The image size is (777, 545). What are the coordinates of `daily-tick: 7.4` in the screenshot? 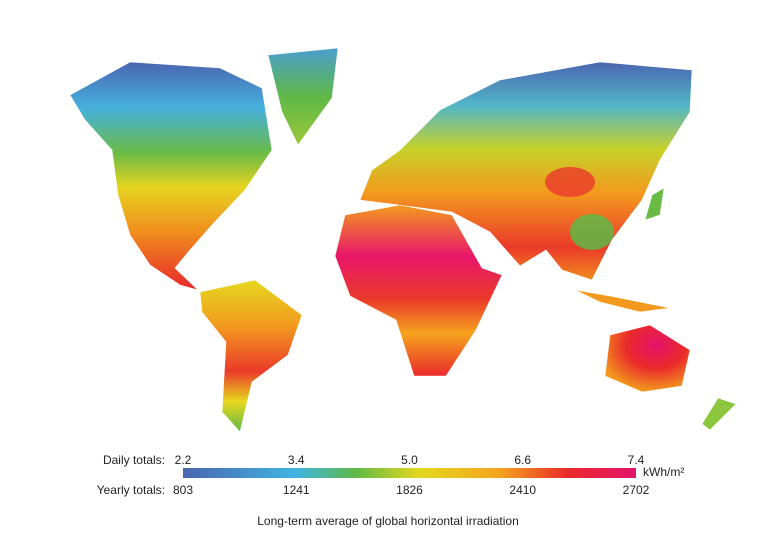 It's located at (636, 460).